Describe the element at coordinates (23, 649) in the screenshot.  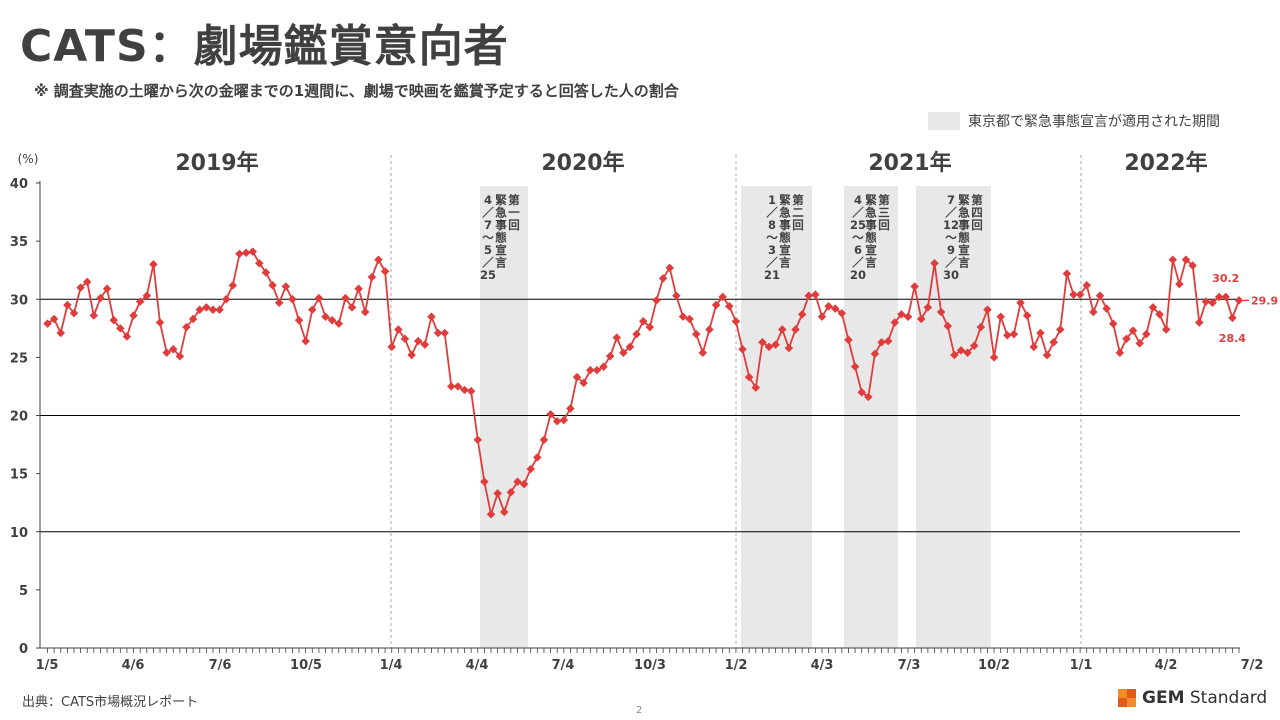
I see `y-tick-label: 0` at that location.